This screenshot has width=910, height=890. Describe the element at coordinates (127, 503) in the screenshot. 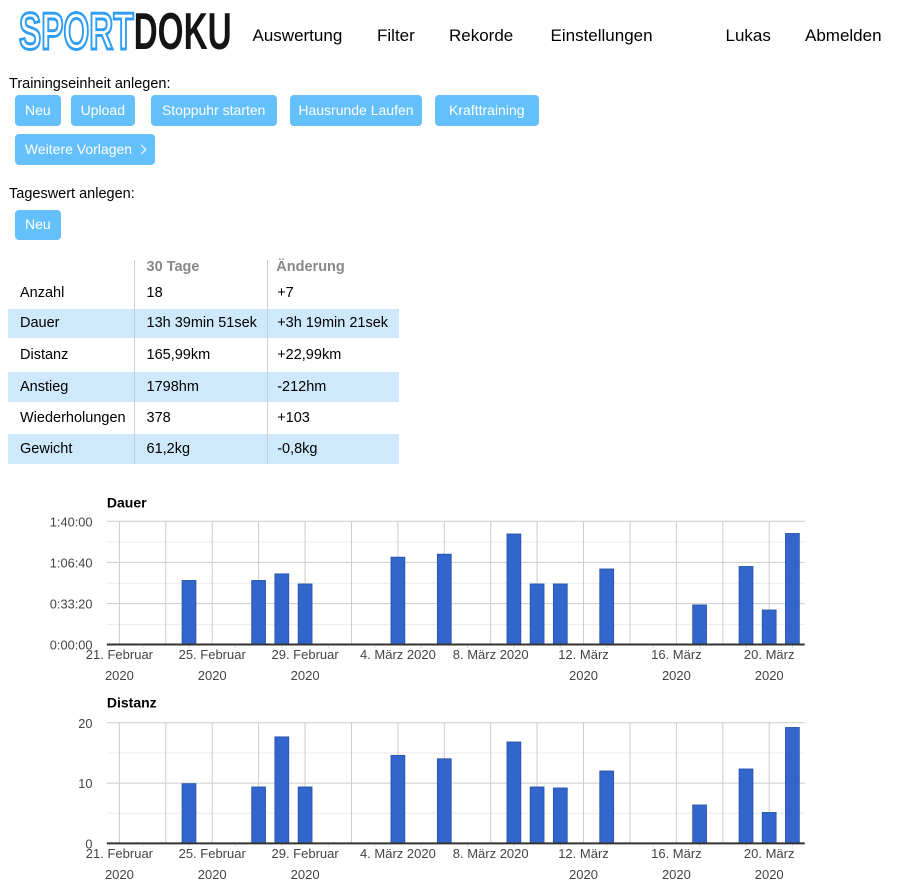

I see `svg-text: Dauer` at that location.